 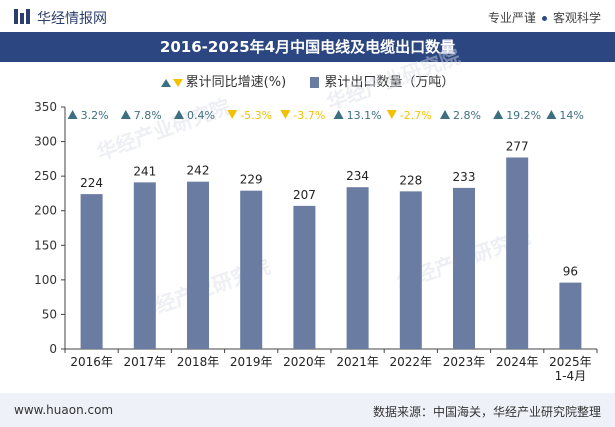 I want to click on growth-label: 3.2%, so click(x=95, y=115).